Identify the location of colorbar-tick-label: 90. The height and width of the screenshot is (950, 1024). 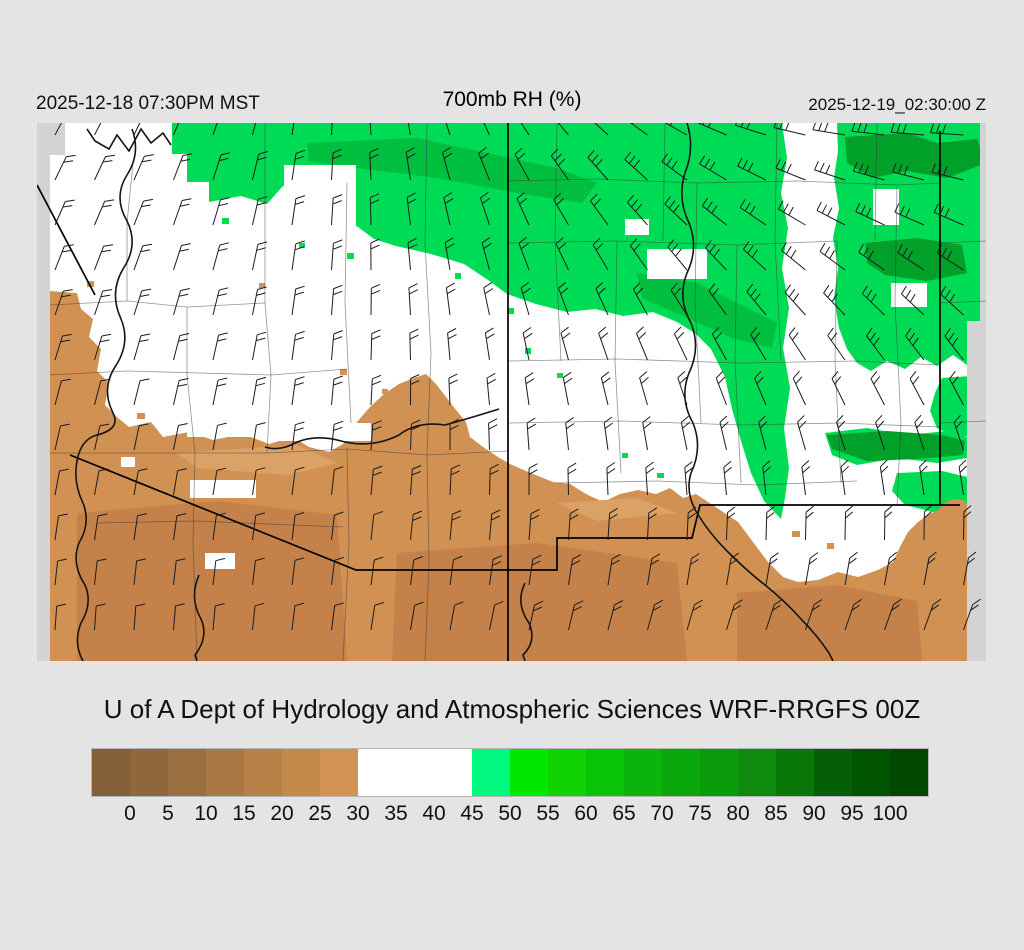
(814, 813).